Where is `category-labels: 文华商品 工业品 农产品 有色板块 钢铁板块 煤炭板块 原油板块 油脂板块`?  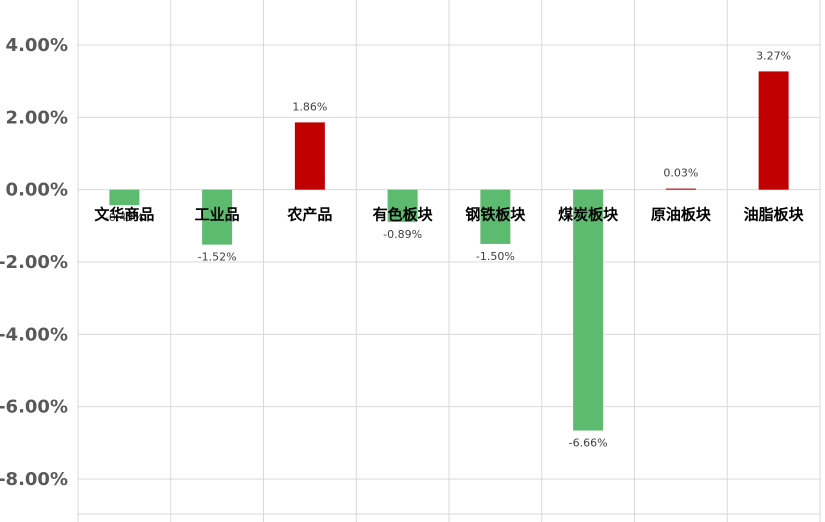
category-labels: 文华商品 工业品 农产品 有色板块 钢铁板块 煤炭板块 原油板块 油脂板块 is located at coordinates (449, 215).